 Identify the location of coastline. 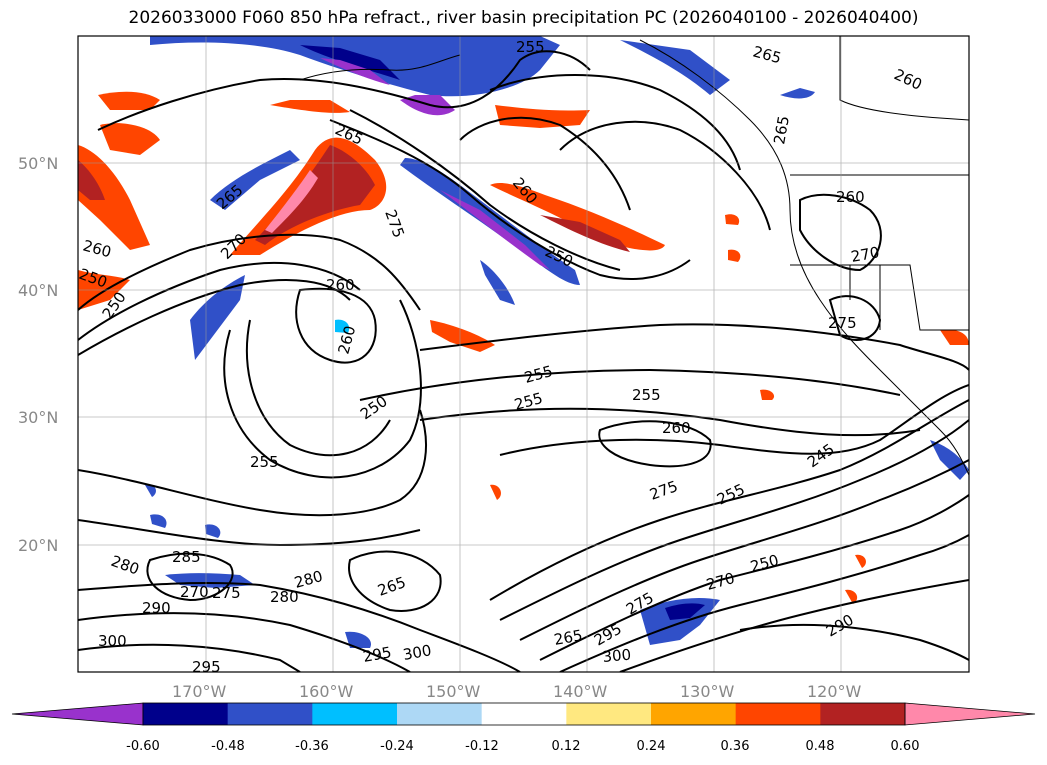
(904, 78).